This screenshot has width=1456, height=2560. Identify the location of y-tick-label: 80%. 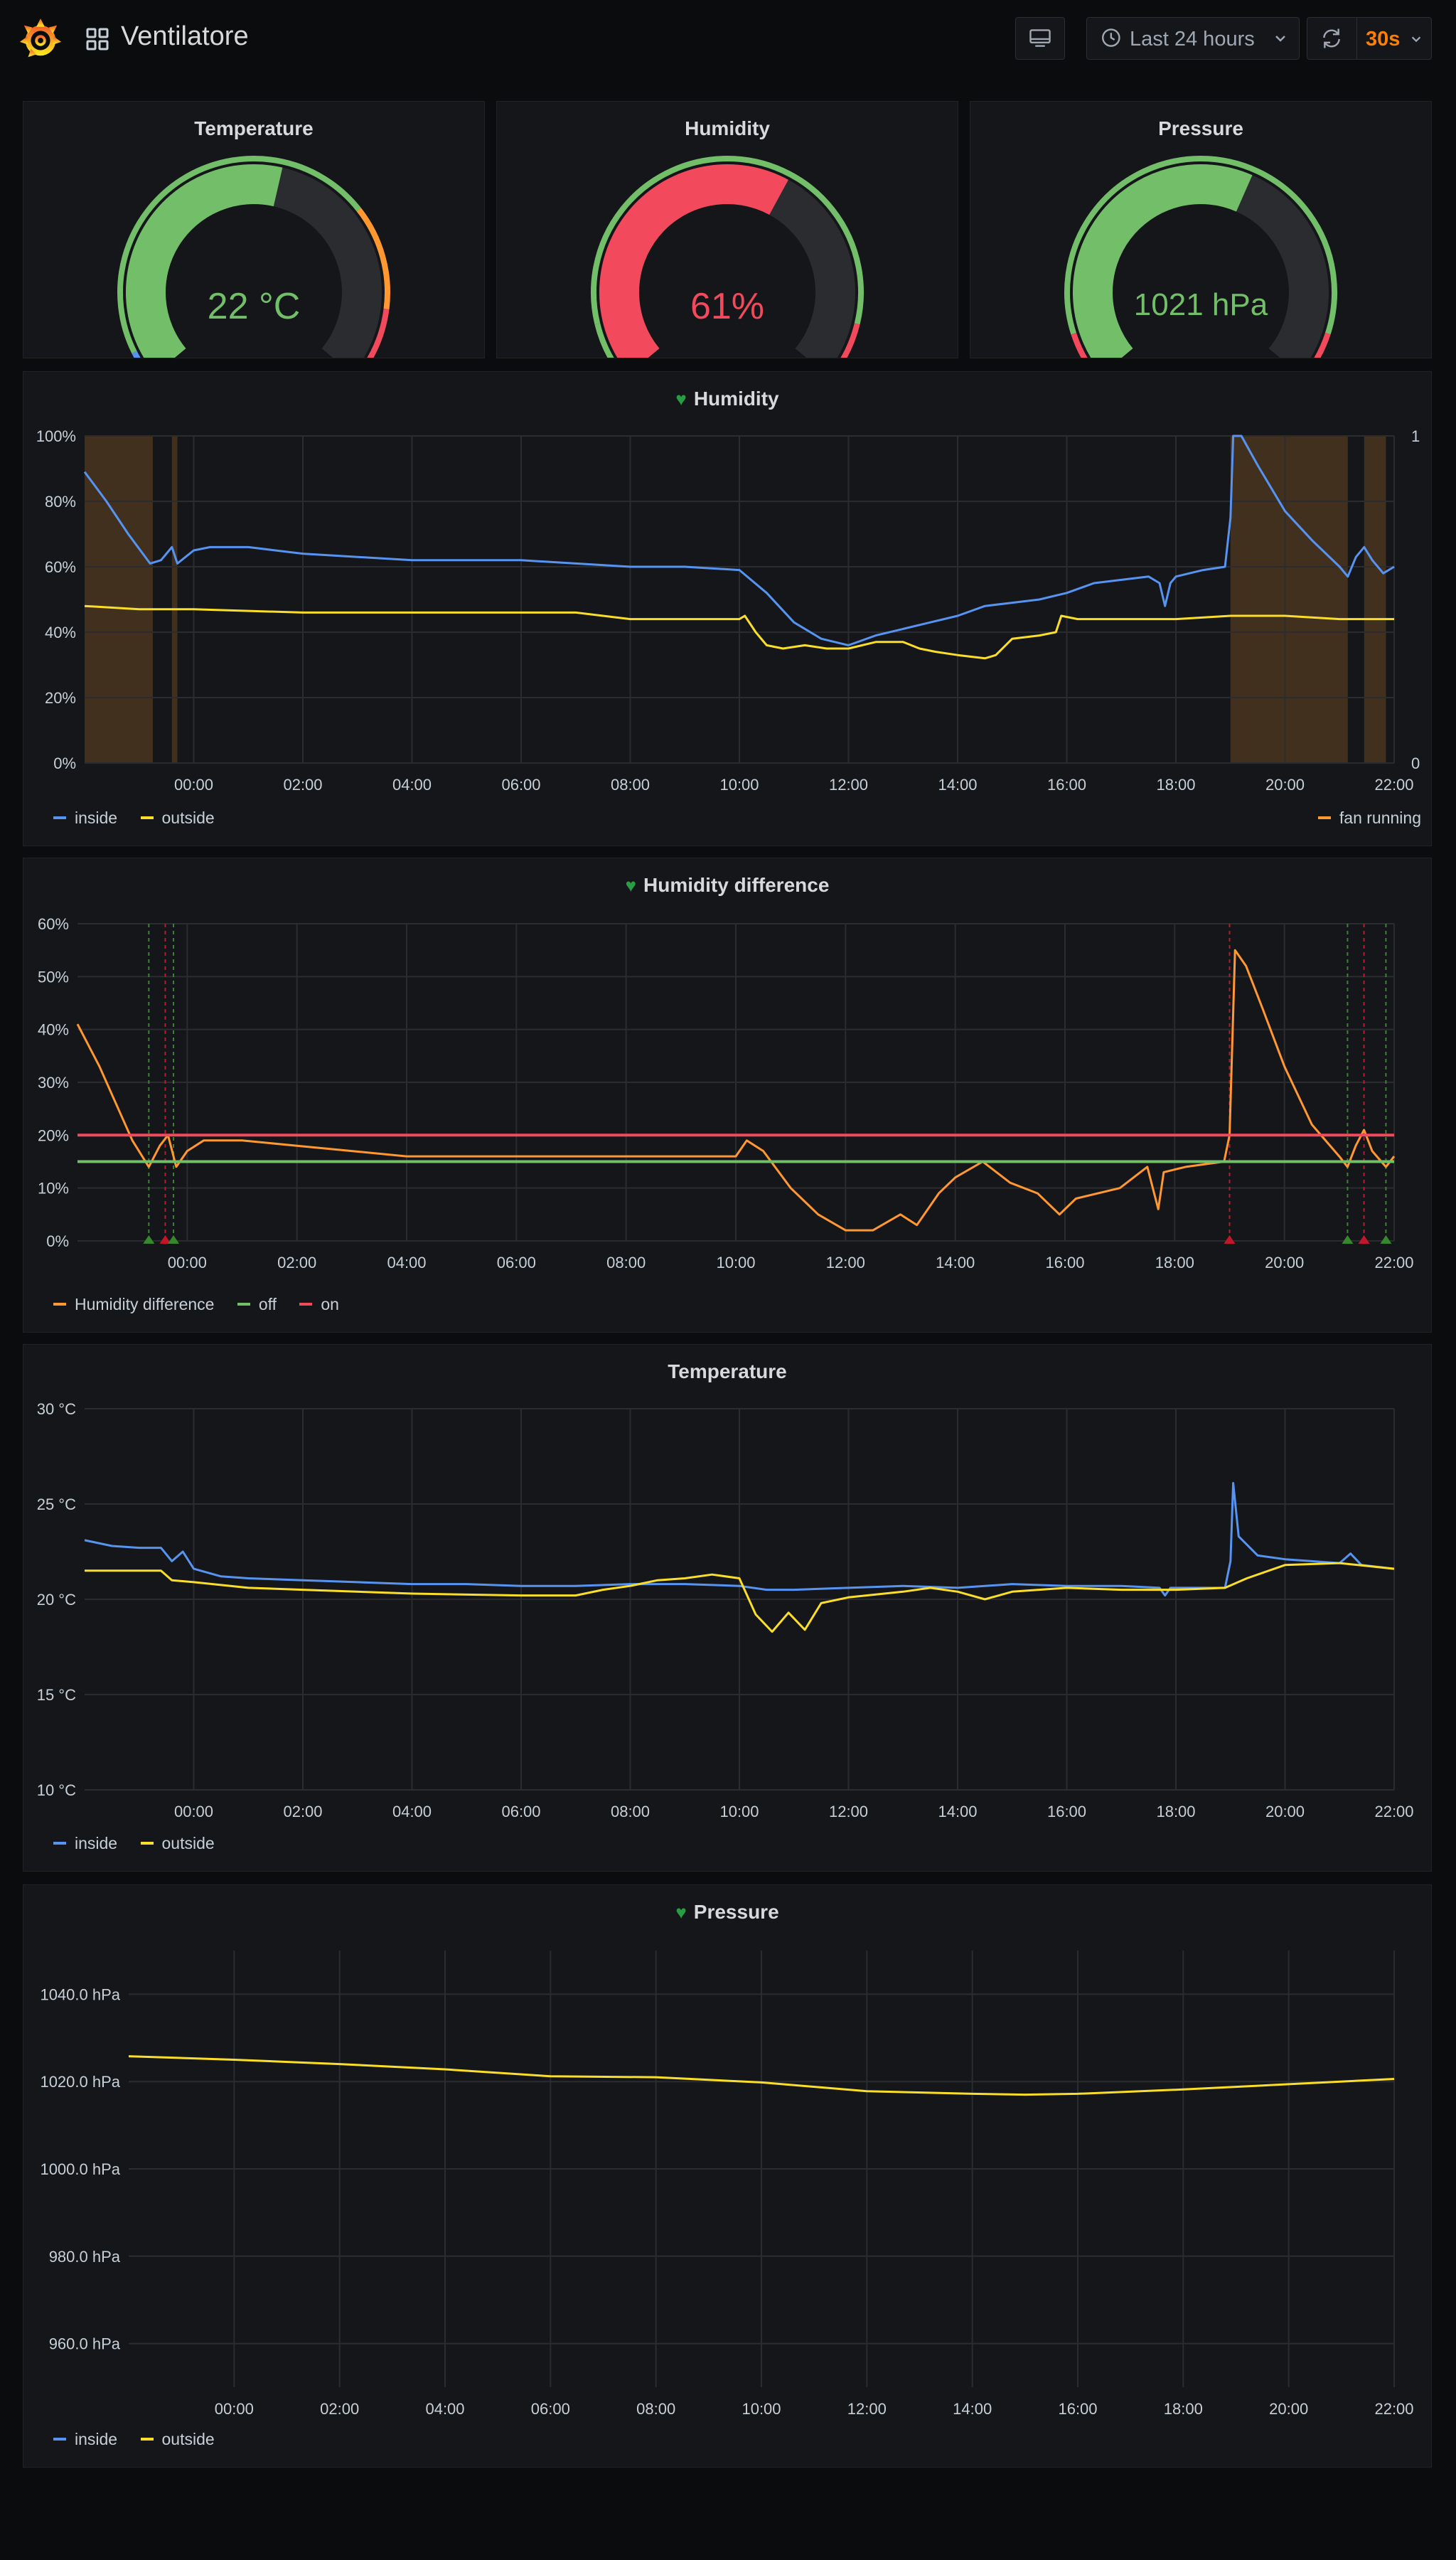
(61, 502).